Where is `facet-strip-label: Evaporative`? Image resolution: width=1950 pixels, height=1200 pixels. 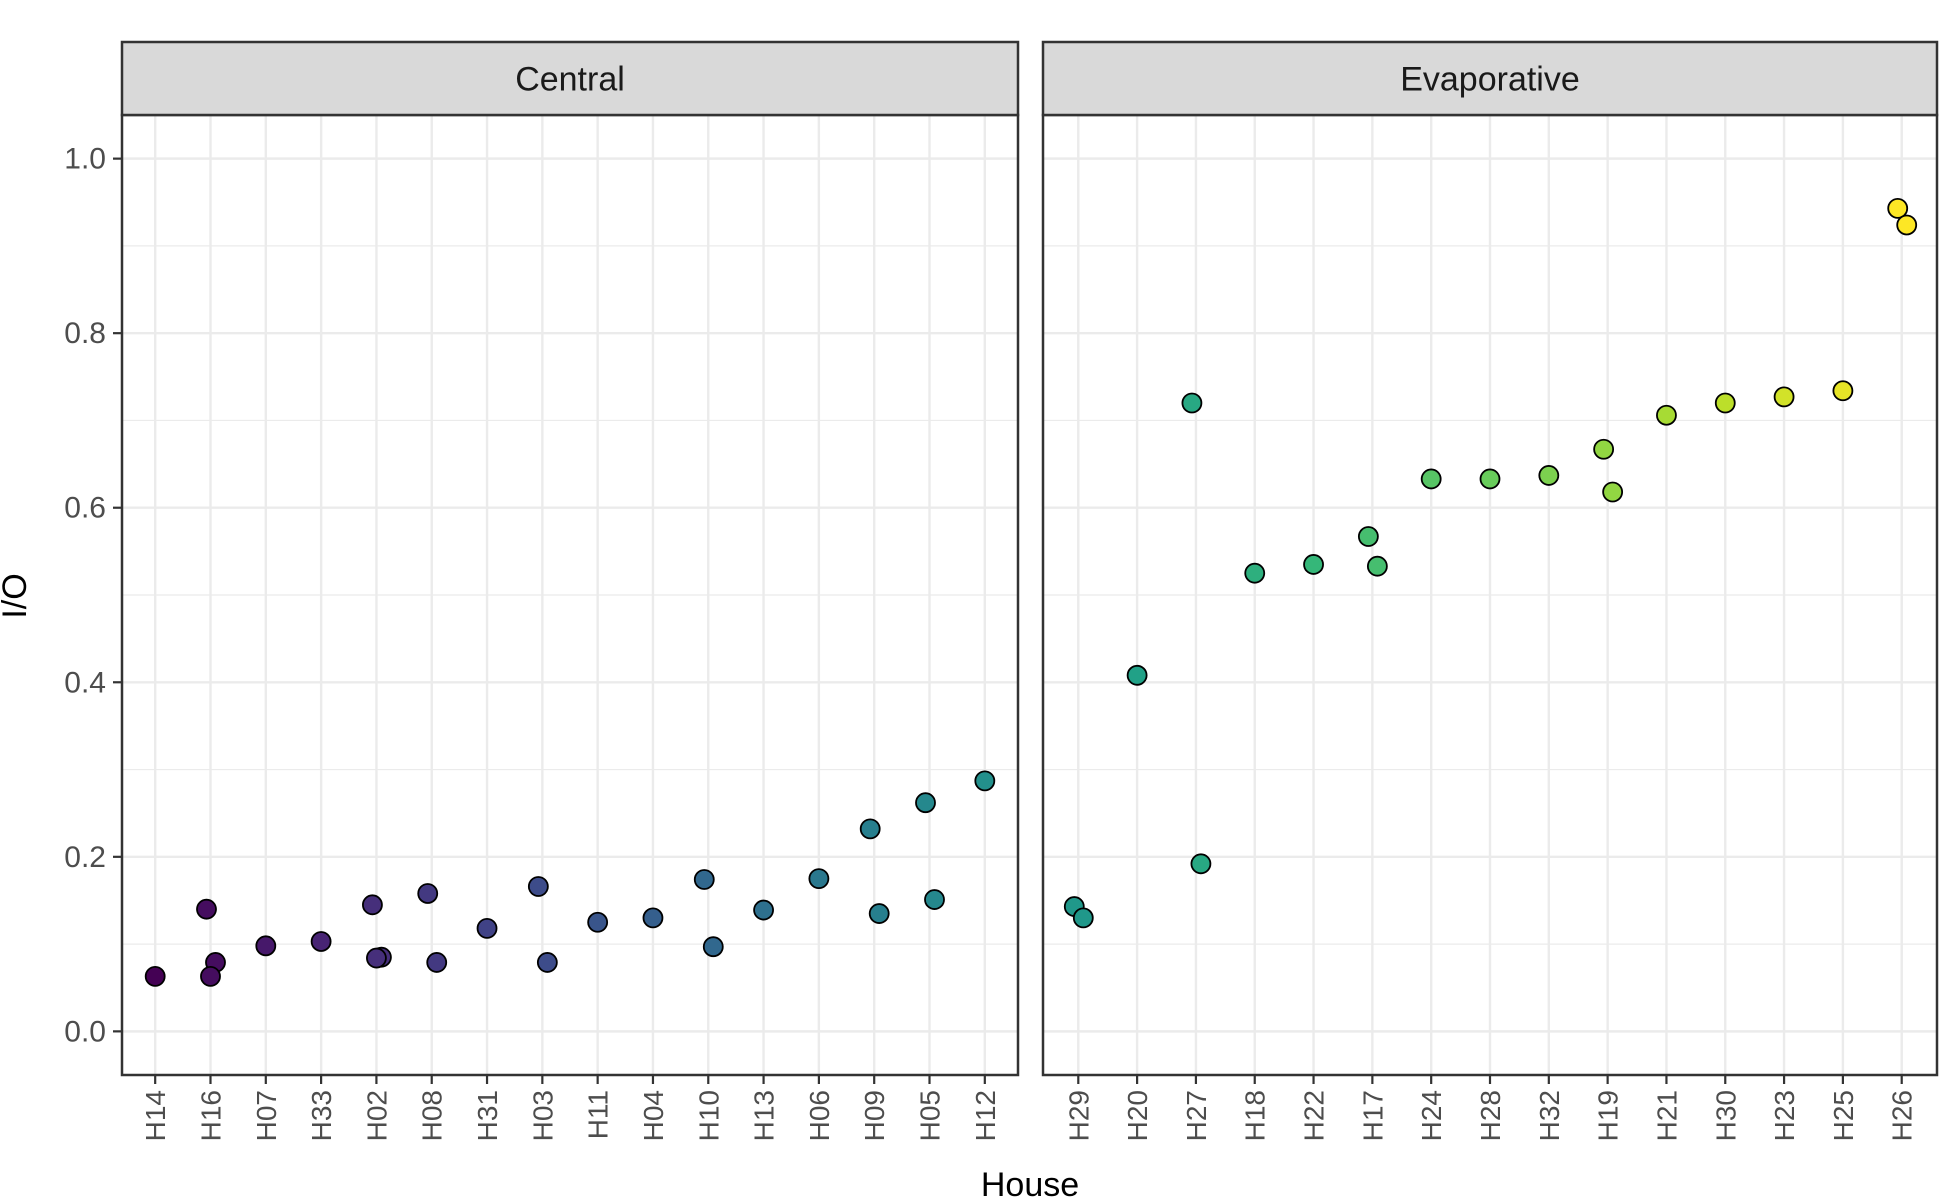
facet-strip-label: Evaporative is located at coordinates (1490, 80).